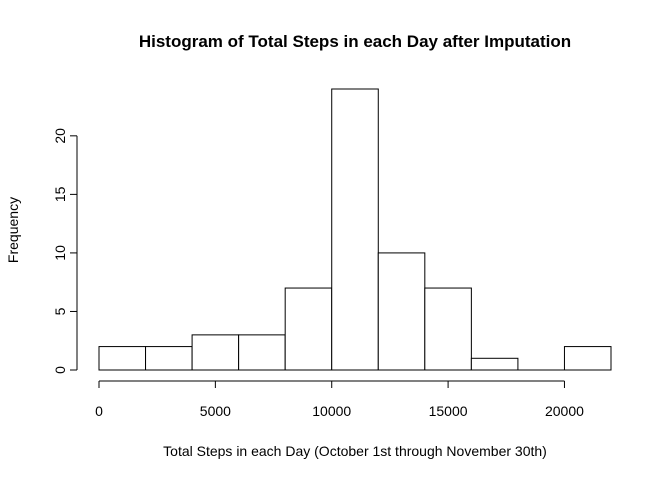 The height and width of the screenshot is (480, 672). Describe the element at coordinates (60, 136) in the screenshot. I see `y-tick-label: 20` at that location.